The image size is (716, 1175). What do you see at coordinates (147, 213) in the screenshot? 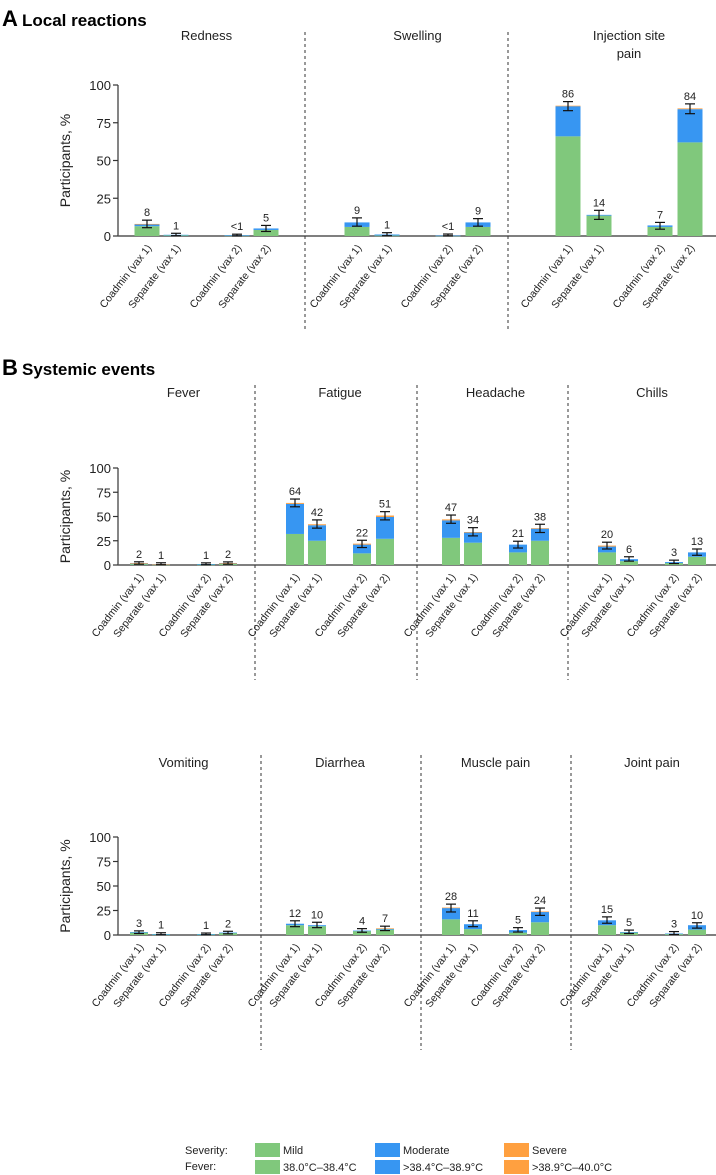
I see `data-label: 8` at bounding box center [147, 213].